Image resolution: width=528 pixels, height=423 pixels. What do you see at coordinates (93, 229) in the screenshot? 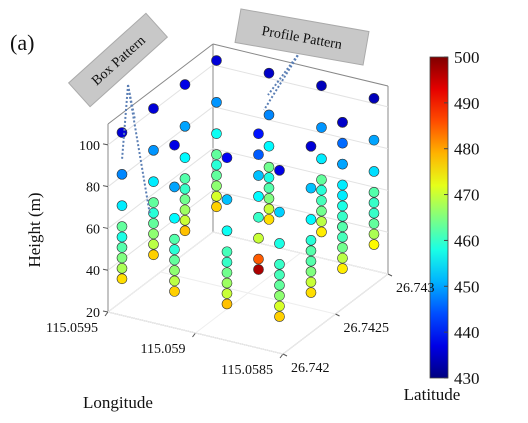
I see `z-tick-label: 60` at bounding box center [93, 229].